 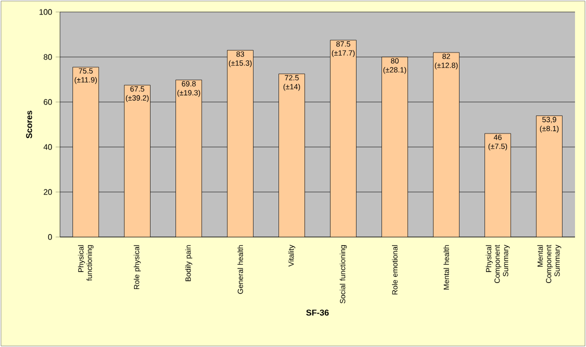 What do you see at coordinates (317, 313) in the screenshot?
I see `x-axis-title: SF-36` at bounding box center [317, 313].